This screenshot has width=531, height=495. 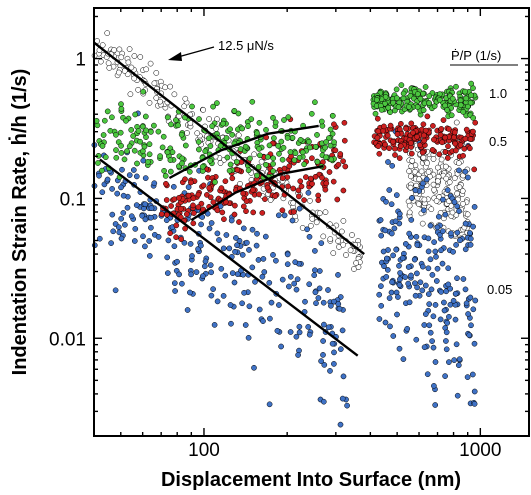 I want to click on series-label-1-0: 1.0, so click(x=498, y=93).